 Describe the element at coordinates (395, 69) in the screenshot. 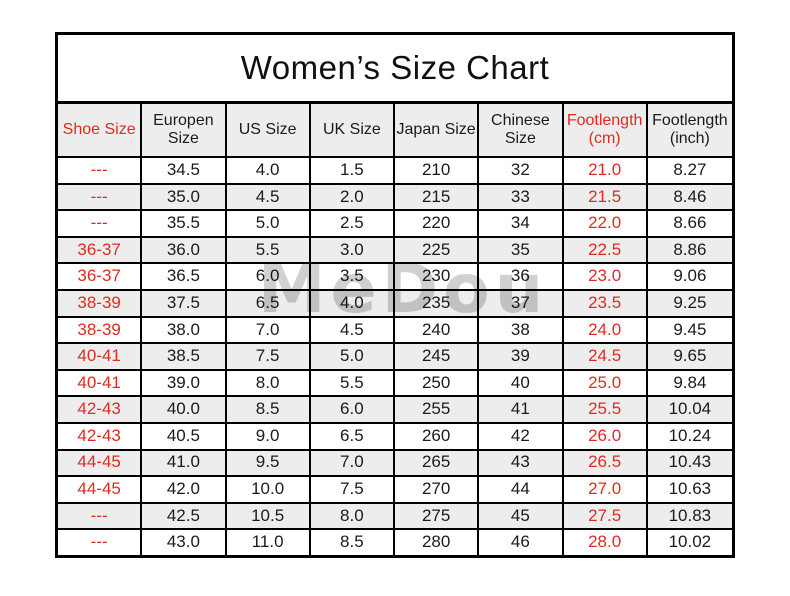

I see `chart-title: Women’s Size Chart` at that location.